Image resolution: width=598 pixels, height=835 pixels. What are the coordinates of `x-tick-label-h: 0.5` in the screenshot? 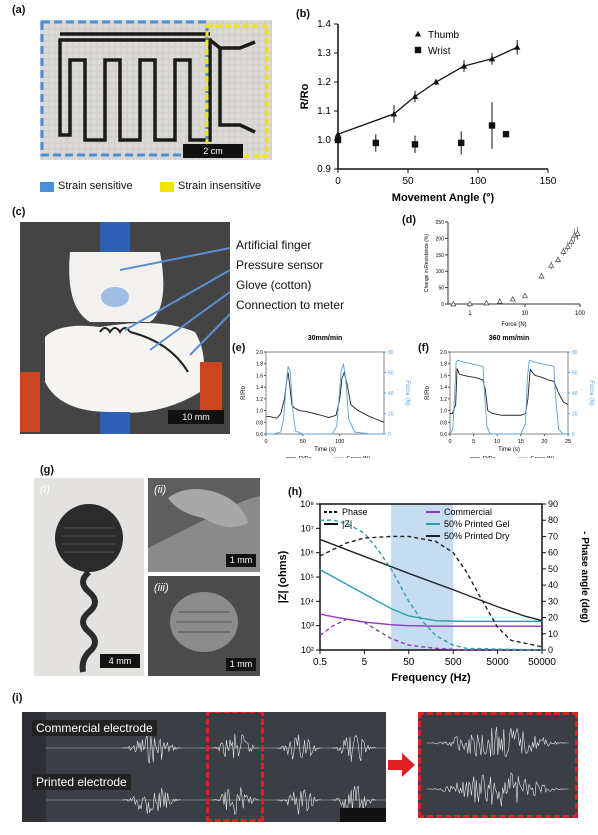 It's located at (320, 662).